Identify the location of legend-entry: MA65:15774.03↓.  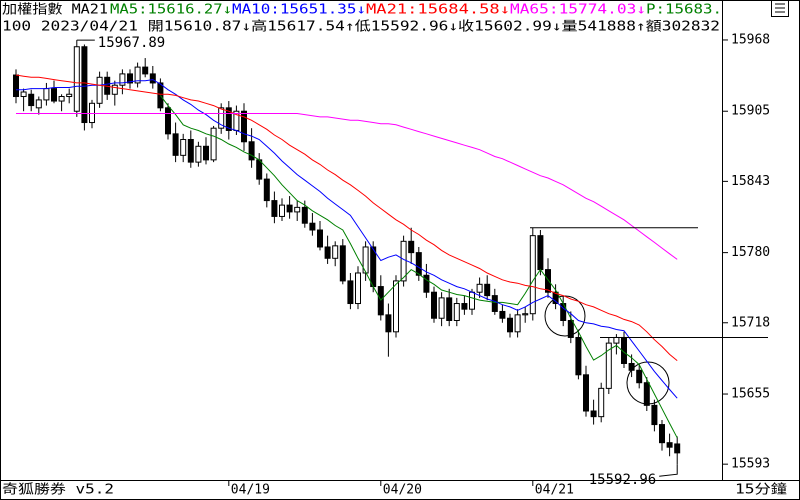
(578, 10).